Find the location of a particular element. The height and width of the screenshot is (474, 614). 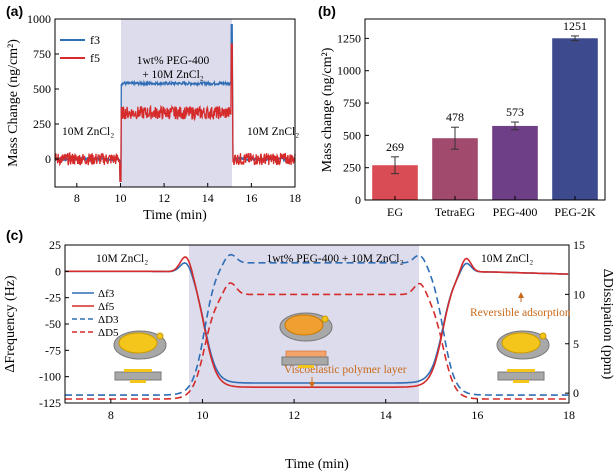

c-x-tick-label-14: 14 is located at coordinates (386, 415).